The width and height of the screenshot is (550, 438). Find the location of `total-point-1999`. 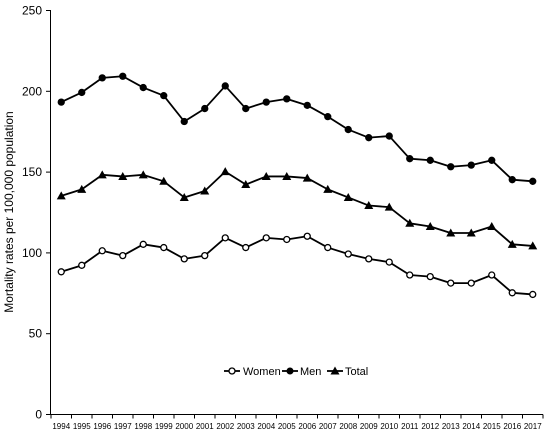

total-point-1999 is located at coordinates (164, 180).